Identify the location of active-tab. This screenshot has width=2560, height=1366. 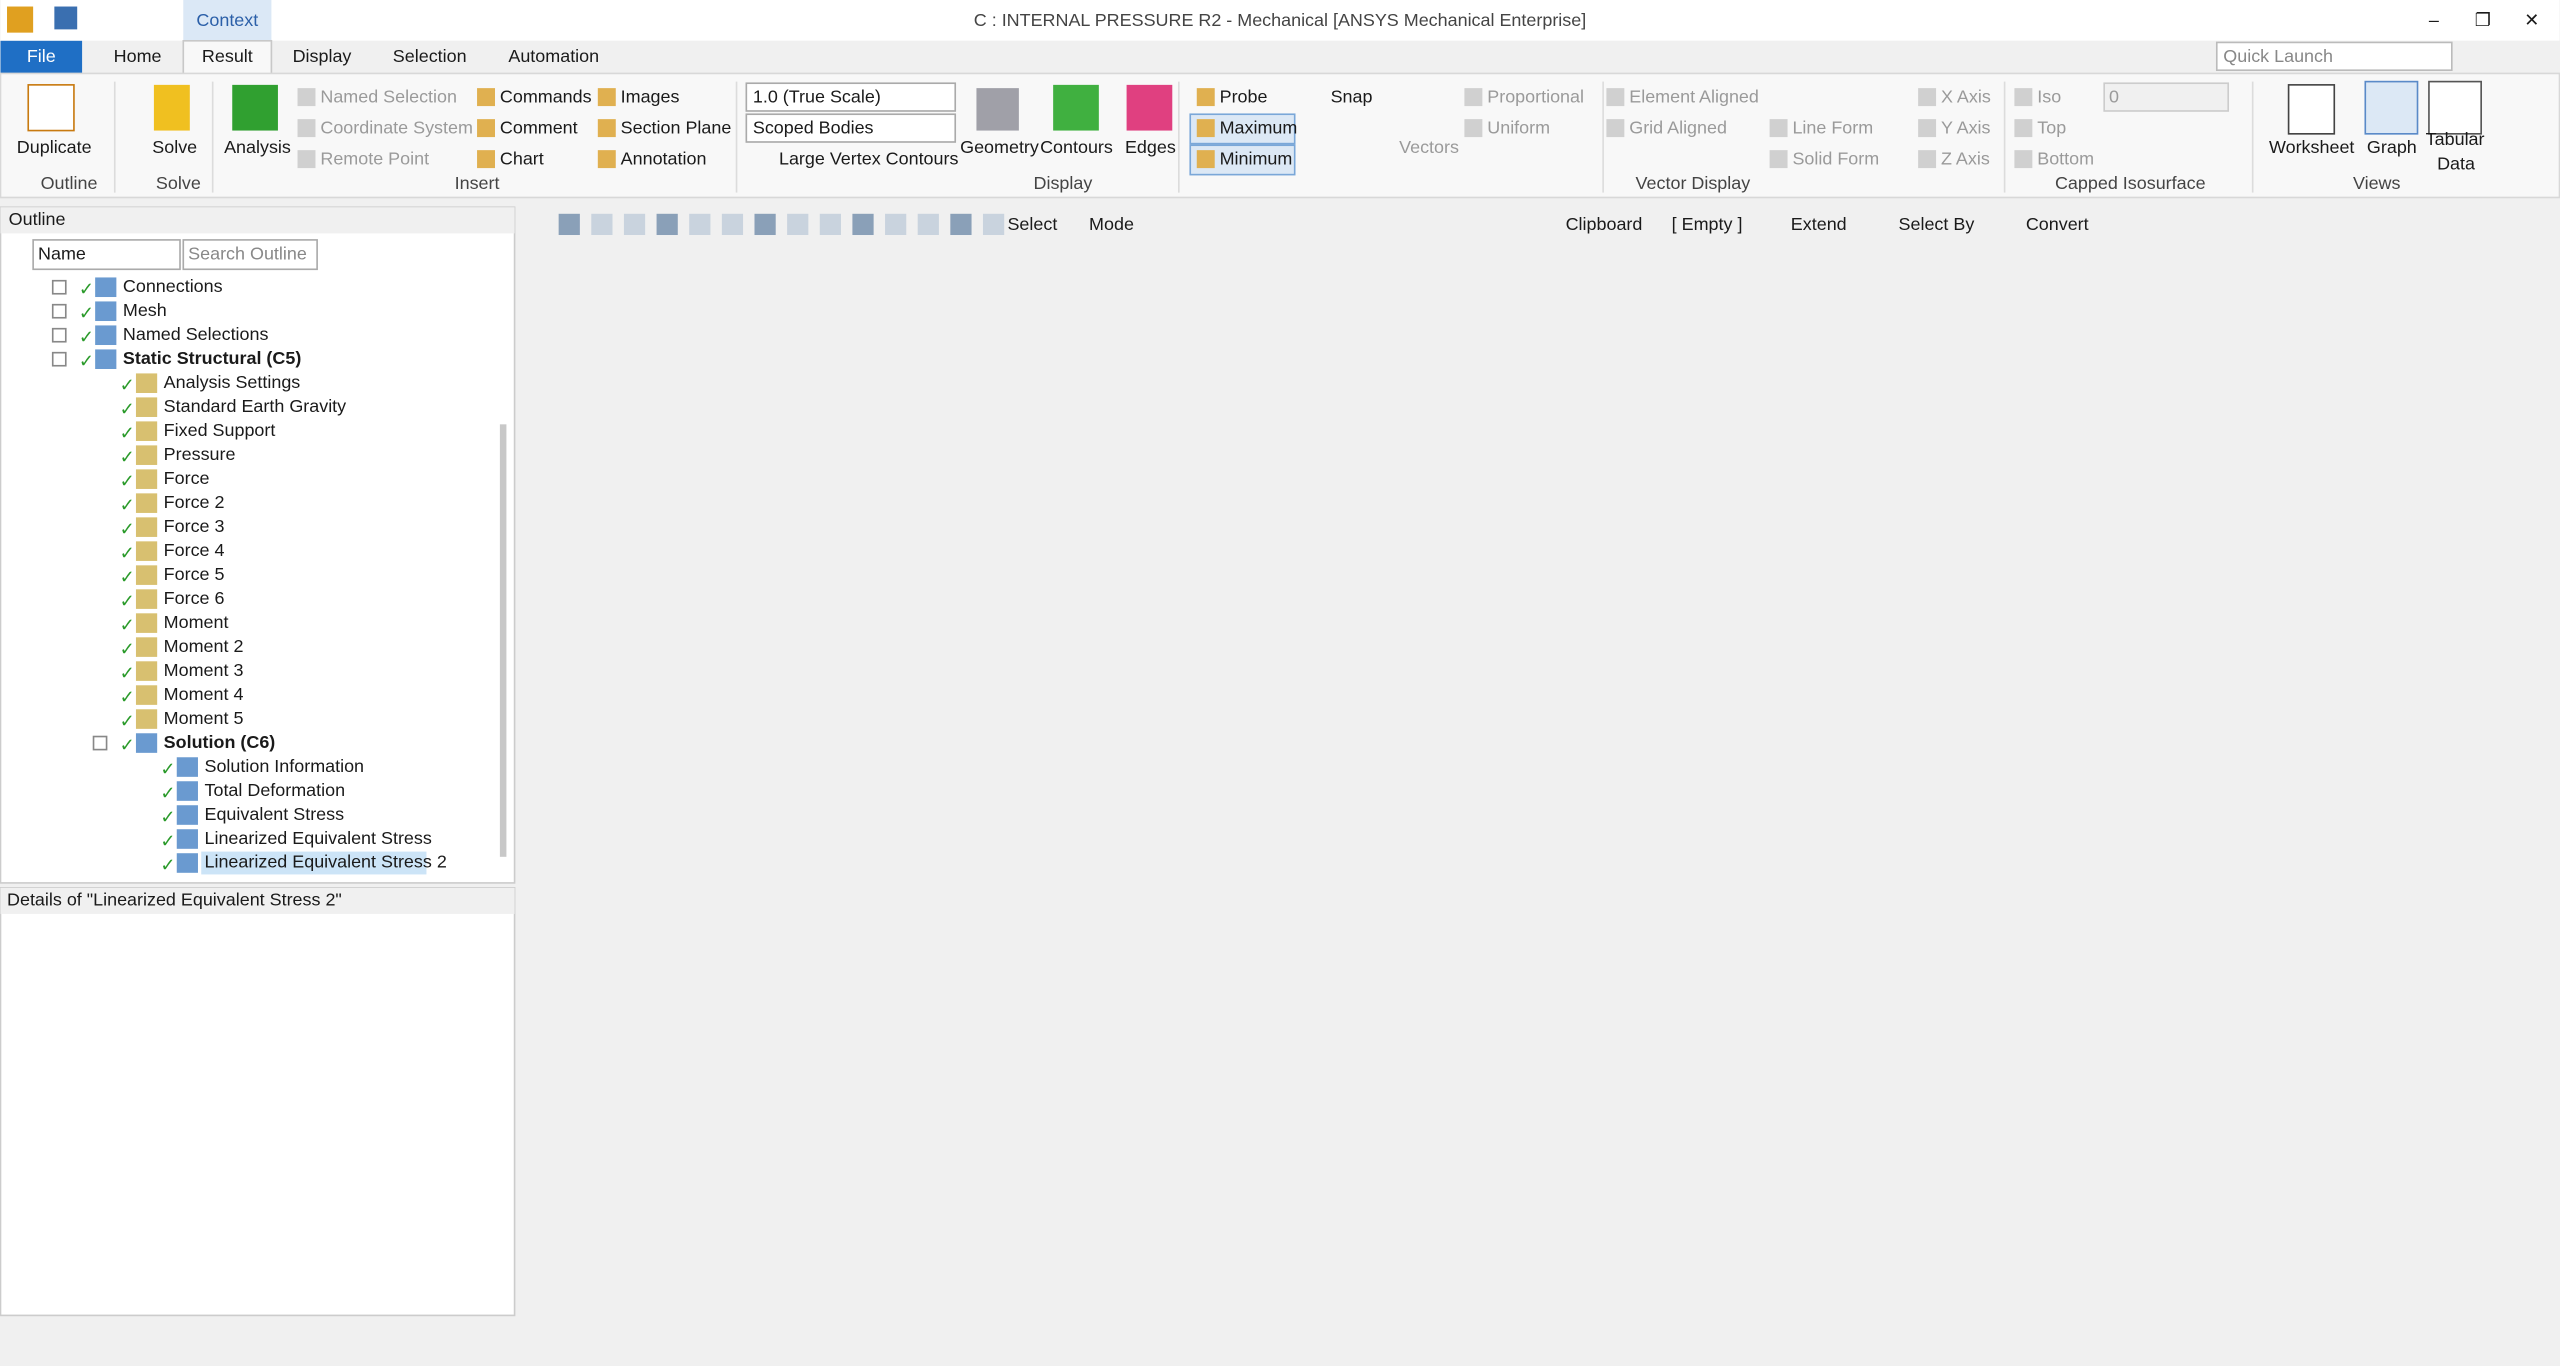
(227, 57).